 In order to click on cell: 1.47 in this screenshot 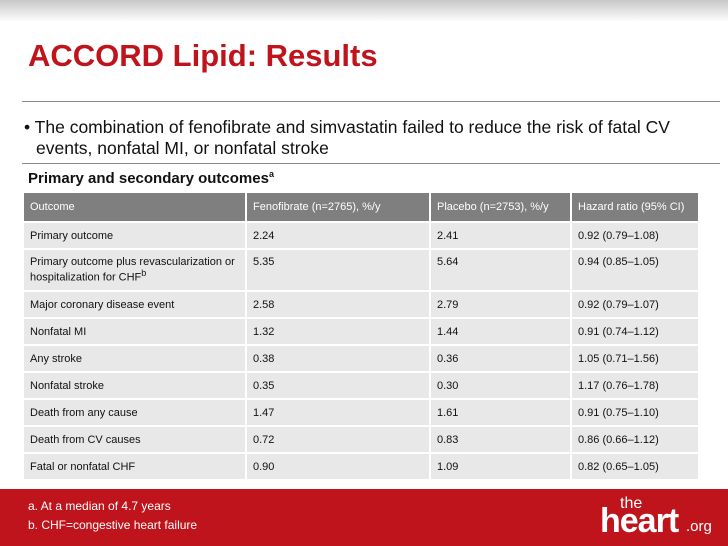, I will do `click(338, 413)`.